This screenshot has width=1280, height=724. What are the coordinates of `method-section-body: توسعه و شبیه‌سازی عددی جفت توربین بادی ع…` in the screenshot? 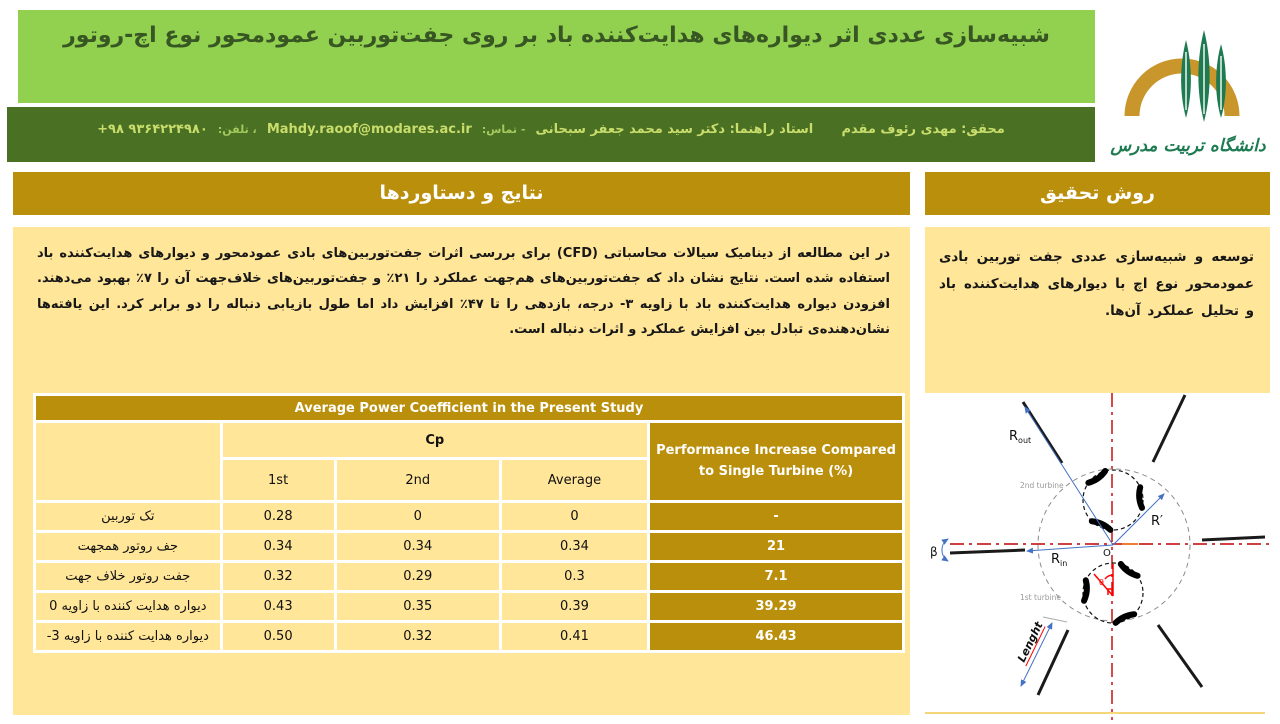 It's located at (1097, 310).